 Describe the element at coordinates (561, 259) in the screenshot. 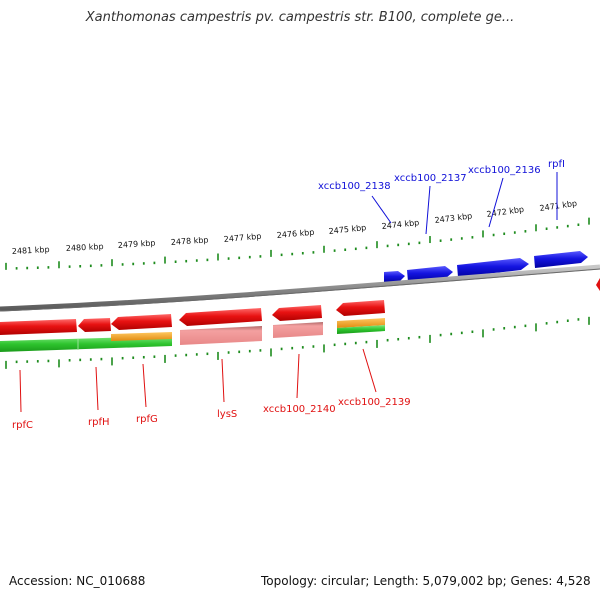

I see `gene-rpfI` at that location.